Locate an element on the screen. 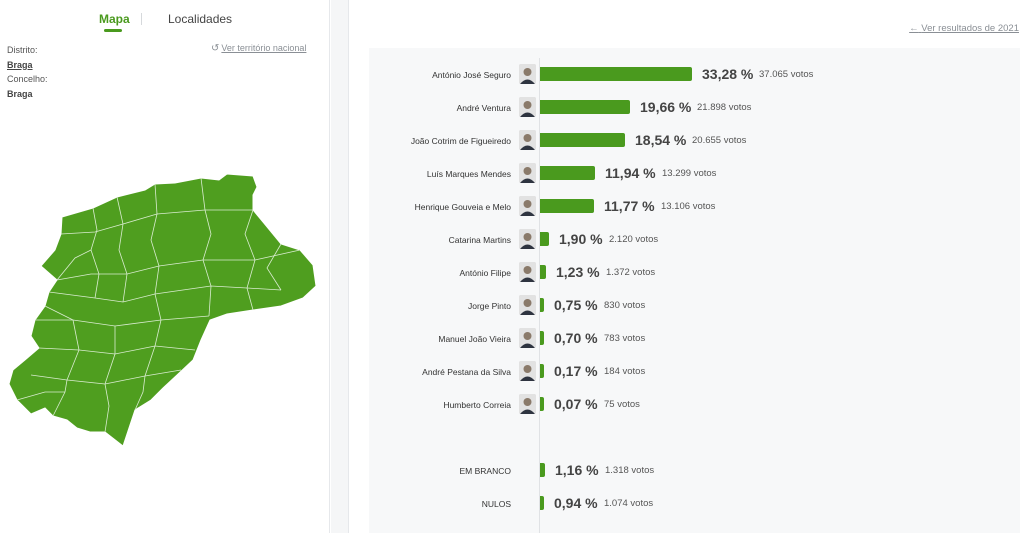  percentage-label: 1,16 % is located at coordinates (577, 470).